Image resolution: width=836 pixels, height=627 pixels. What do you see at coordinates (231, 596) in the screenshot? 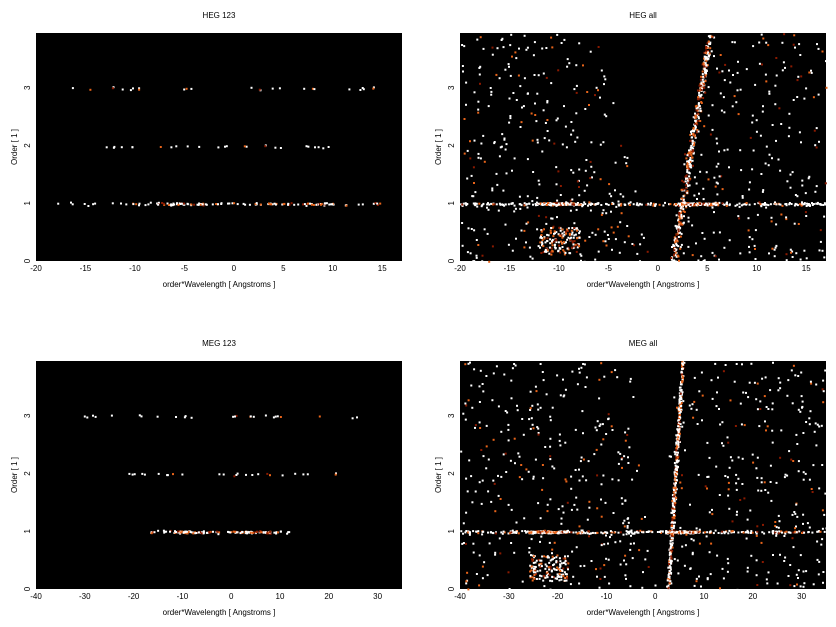
I see `x-tick-label: 0` at bounding box center [231, 596].